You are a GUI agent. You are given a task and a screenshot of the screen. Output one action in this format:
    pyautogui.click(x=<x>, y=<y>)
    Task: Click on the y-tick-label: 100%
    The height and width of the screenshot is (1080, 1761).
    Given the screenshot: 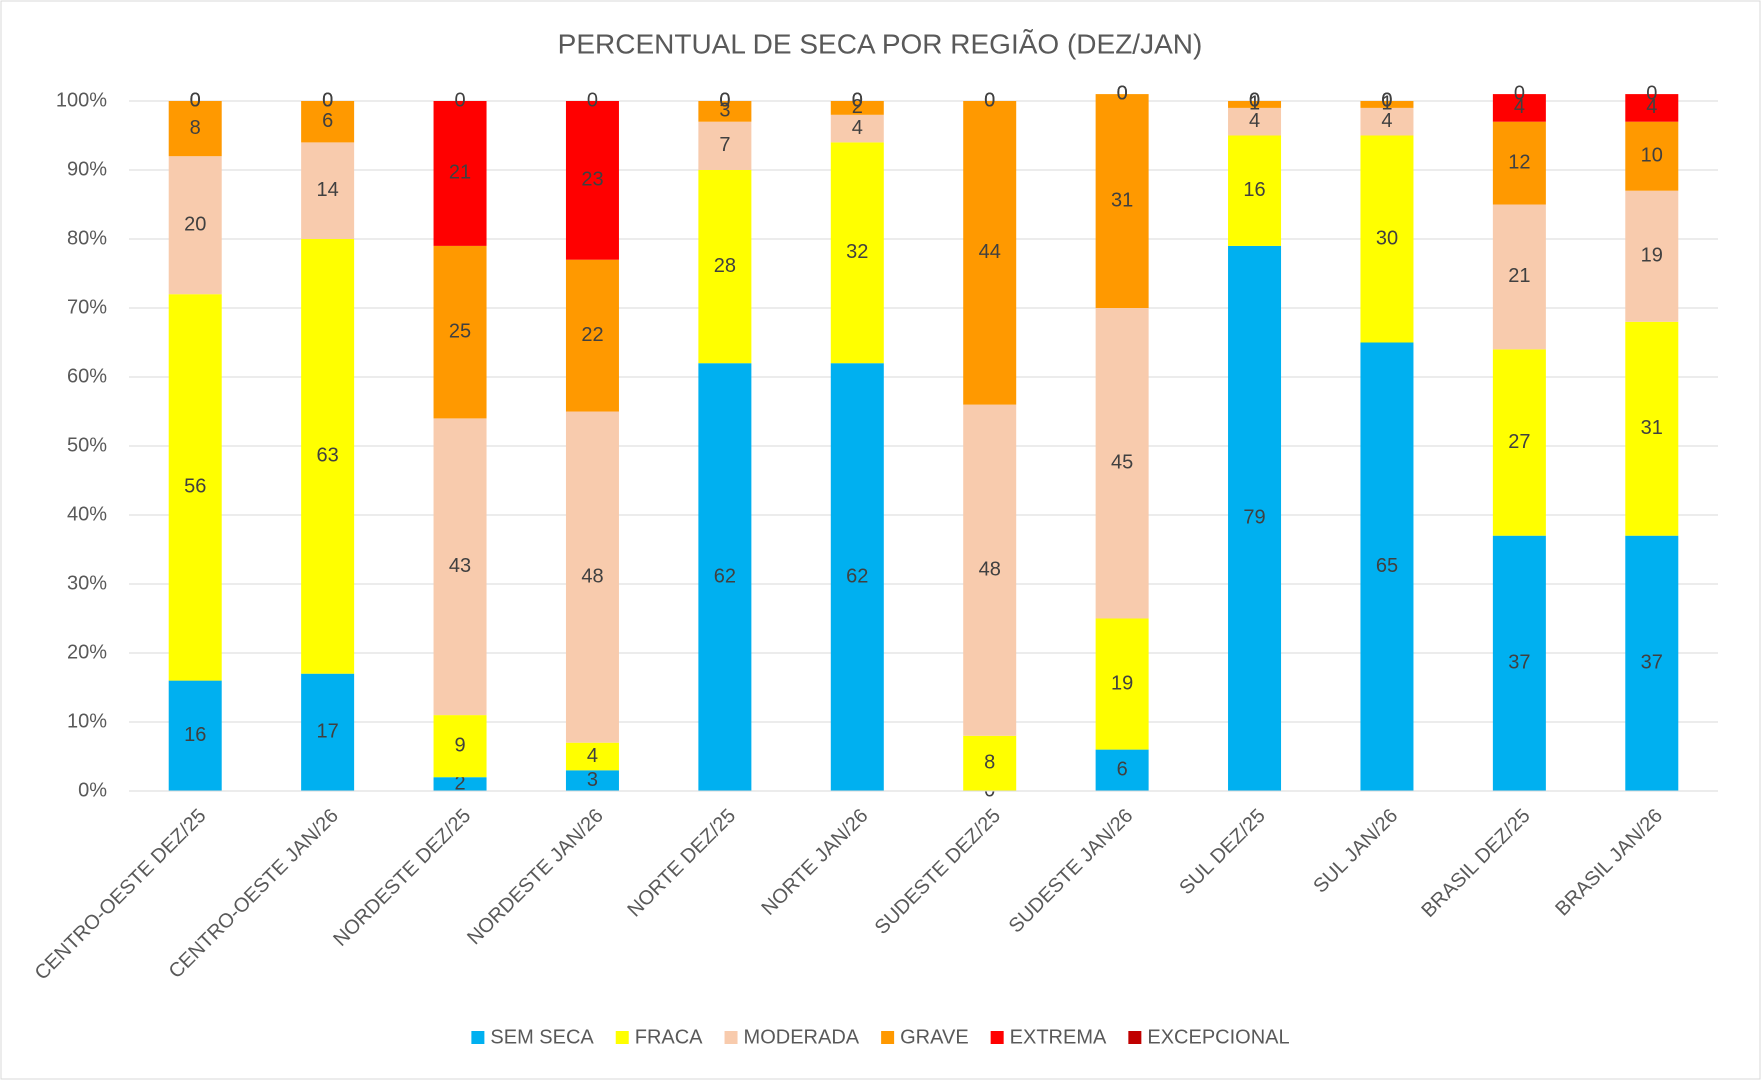 What is the action you would take?
    pyautogui.click(x=81, y=100)
    